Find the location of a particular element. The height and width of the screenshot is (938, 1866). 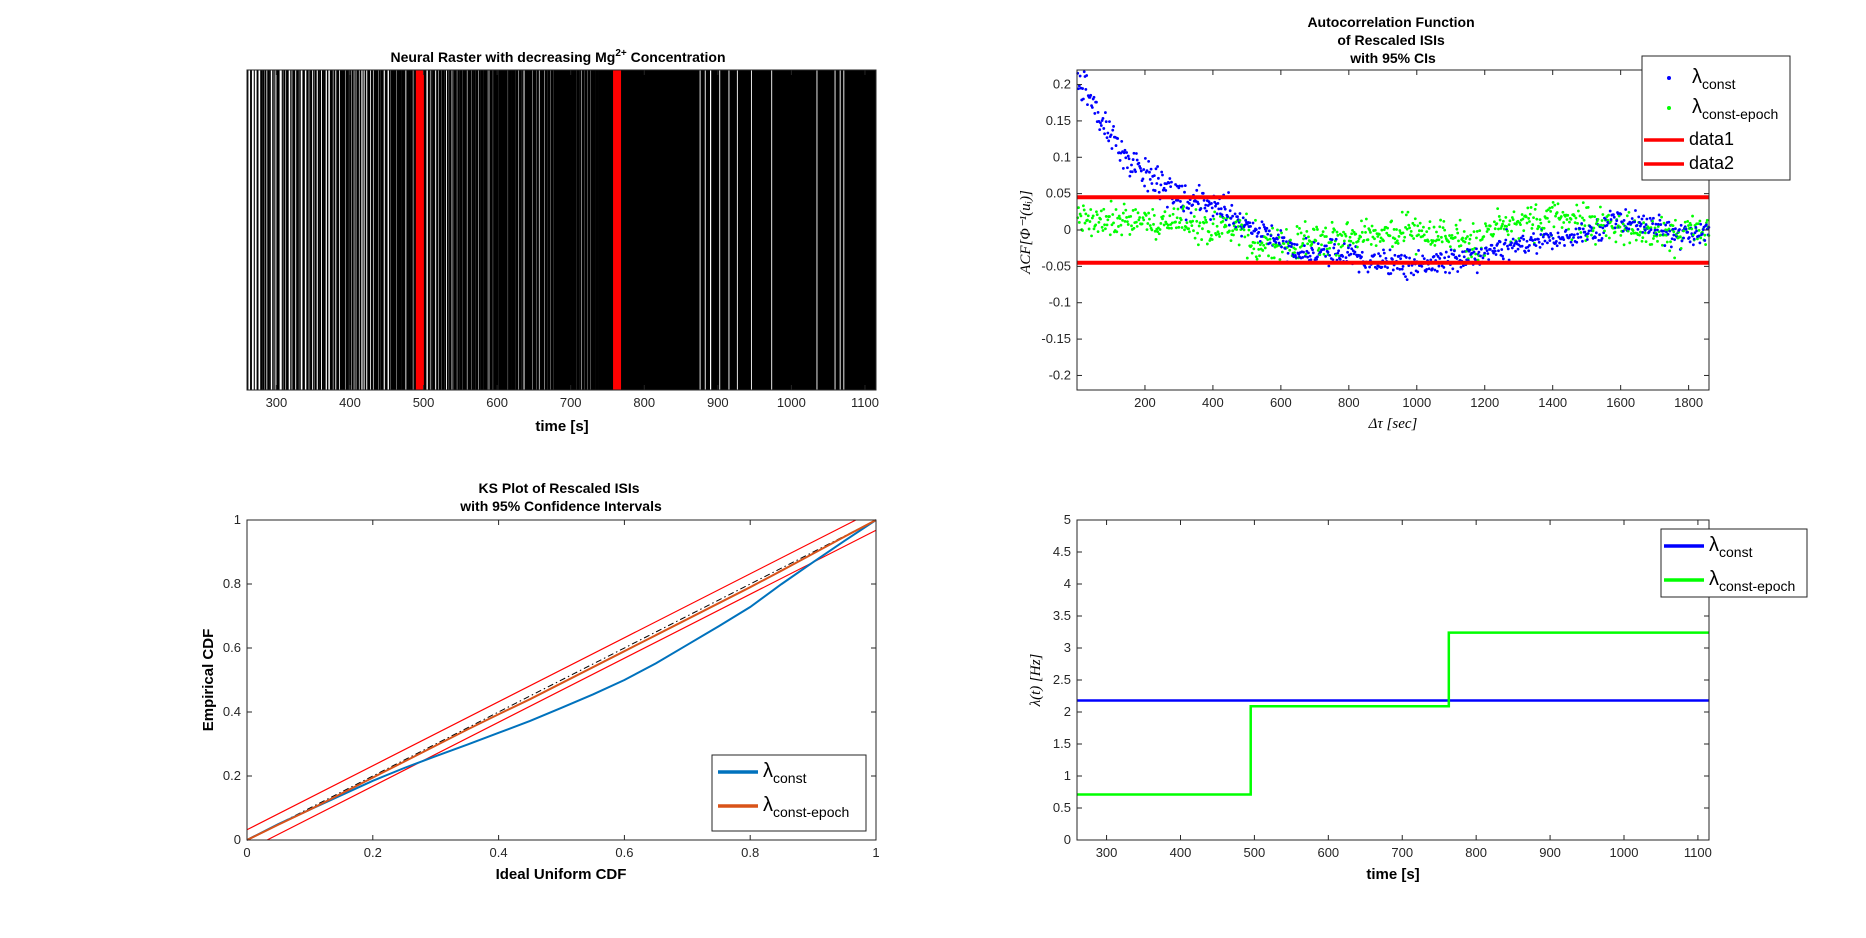

acf-y-tick-label-0: -0.2 is located at coordinates (1060, 374).